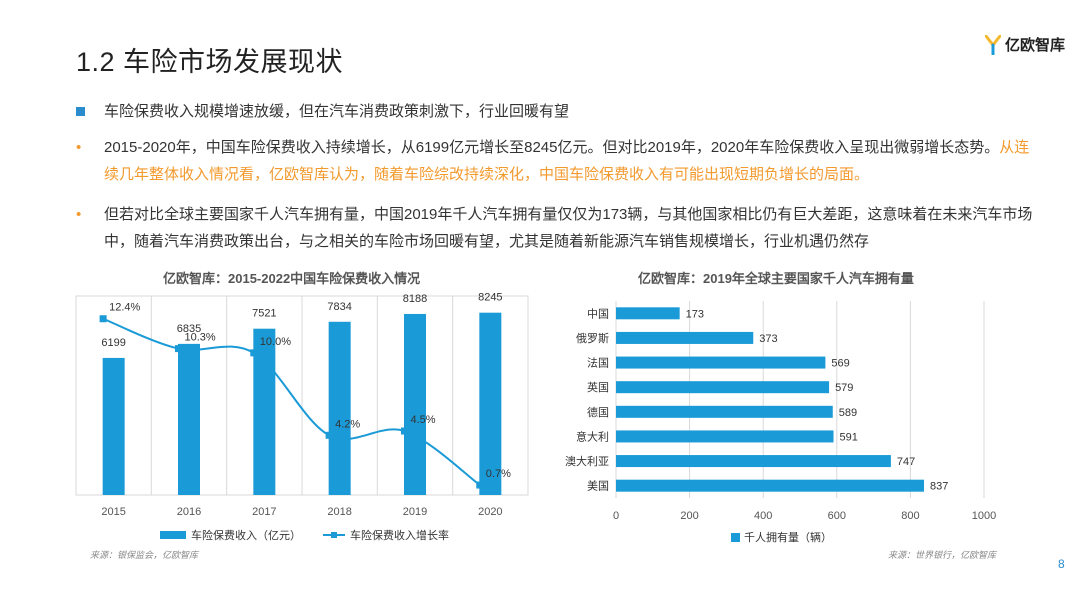 The image size is (1080, 607). I want to click on rate-label-2020: 0.7%, so click(498, 474).